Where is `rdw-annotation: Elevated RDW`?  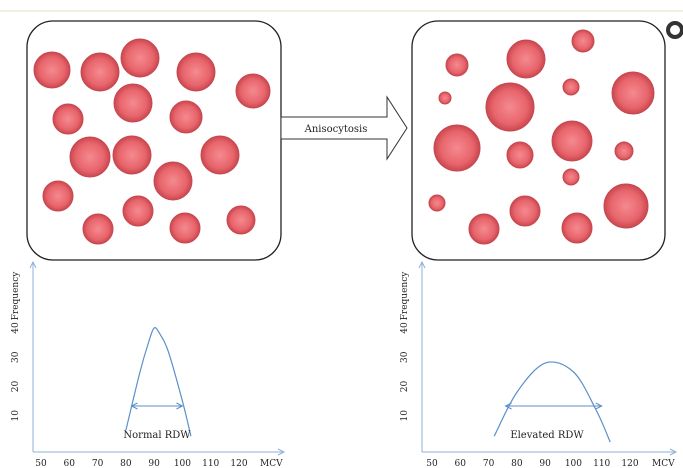
rdw-annotation: Elevated RDW is located at coordinates (547, 435).